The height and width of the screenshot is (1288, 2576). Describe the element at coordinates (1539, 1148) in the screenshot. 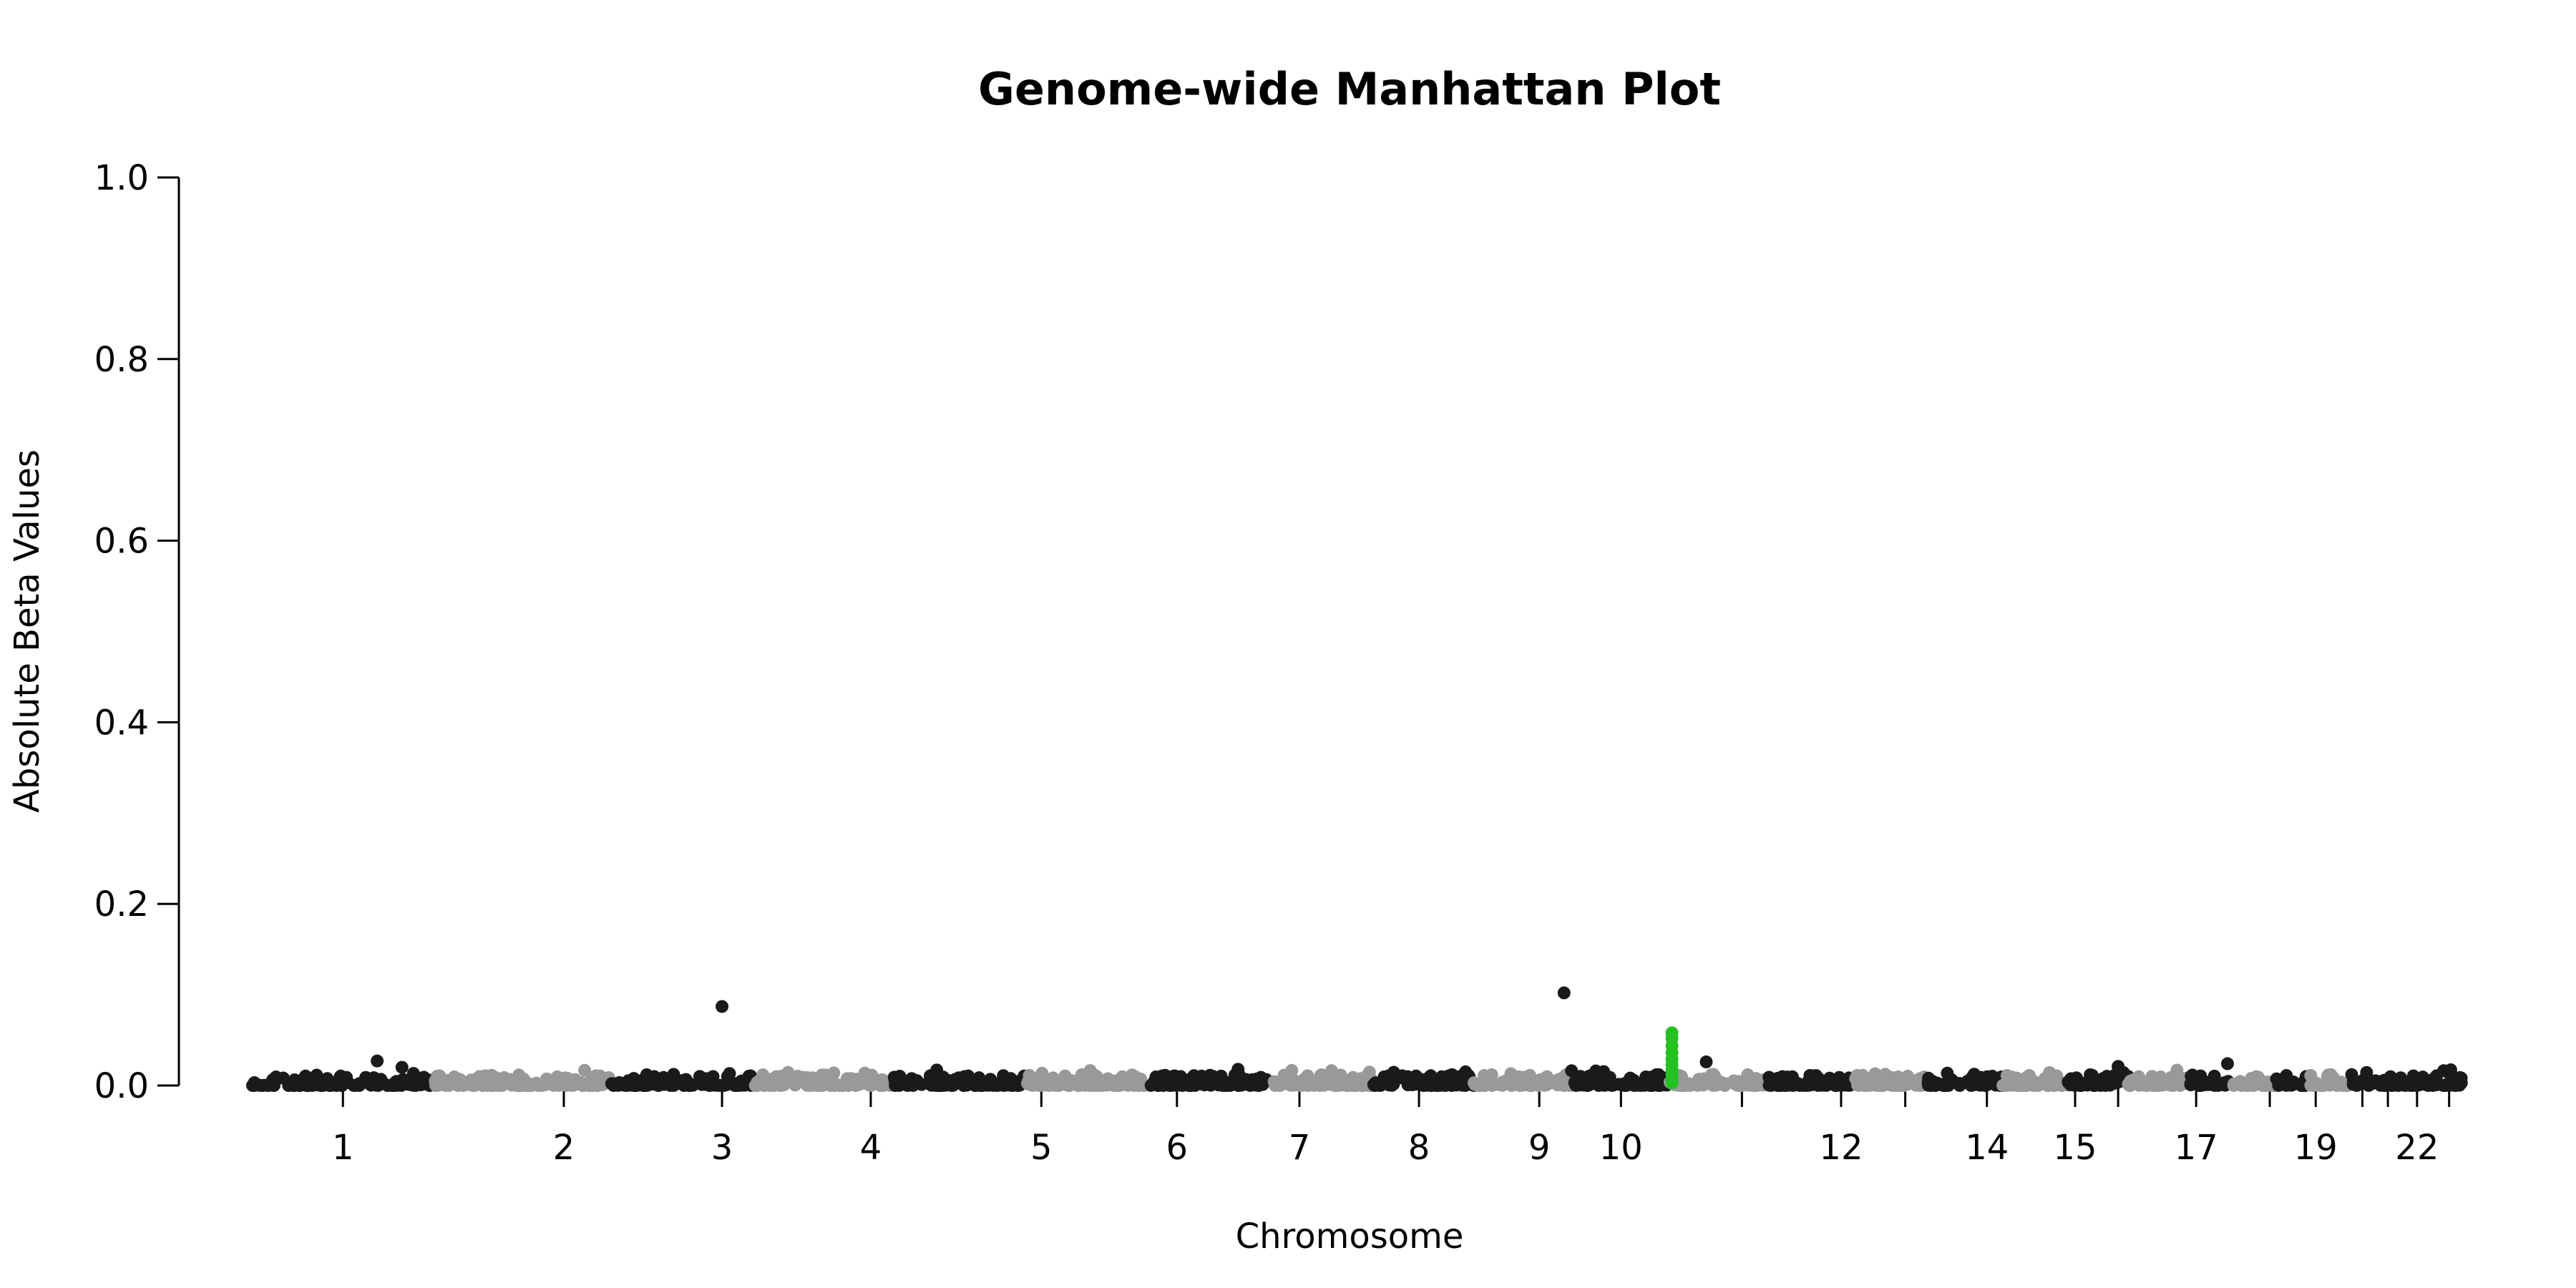

I see `x-tick-label: 9` at that location.